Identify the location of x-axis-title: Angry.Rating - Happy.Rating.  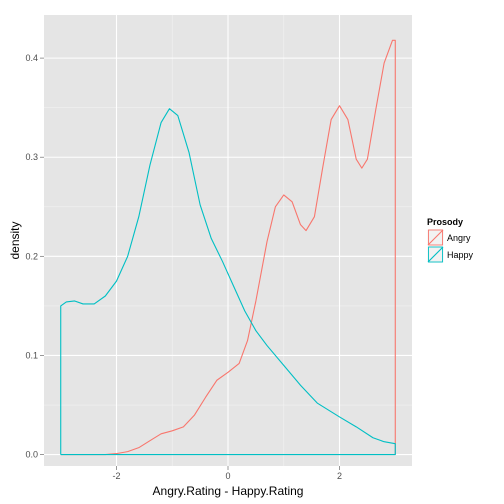
(228, 491).